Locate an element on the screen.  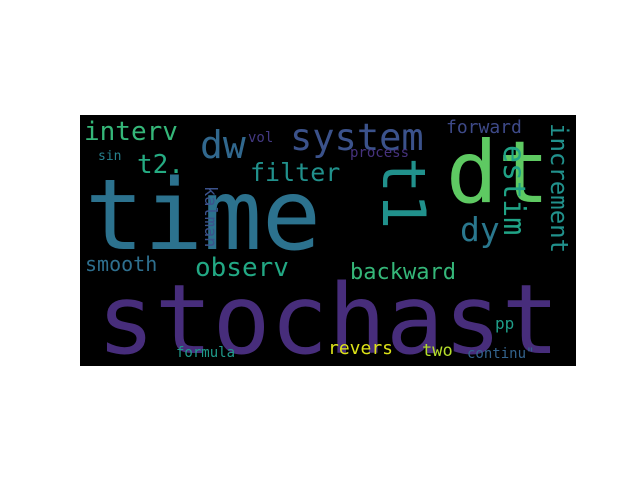
word-revers: revers is located at coordinates (361, 348).